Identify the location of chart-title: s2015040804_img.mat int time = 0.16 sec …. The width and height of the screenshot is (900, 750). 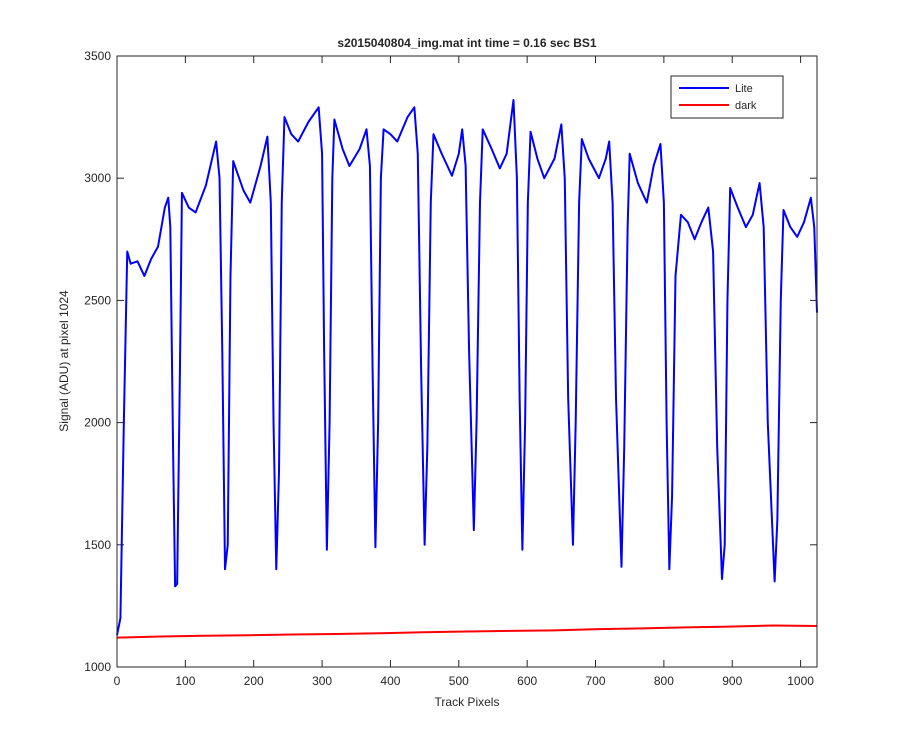
(466, 43).